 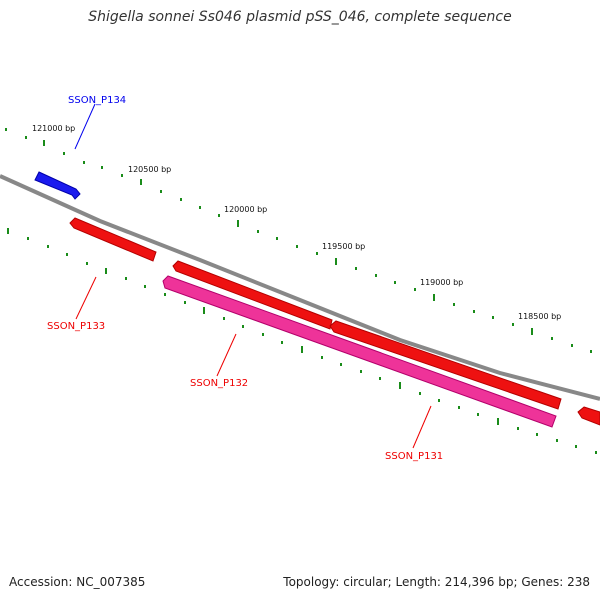 What do you see at coordinates (422, 427) in the screenshot?
I see `leader-line-p131` at bounding box center [422, 427].